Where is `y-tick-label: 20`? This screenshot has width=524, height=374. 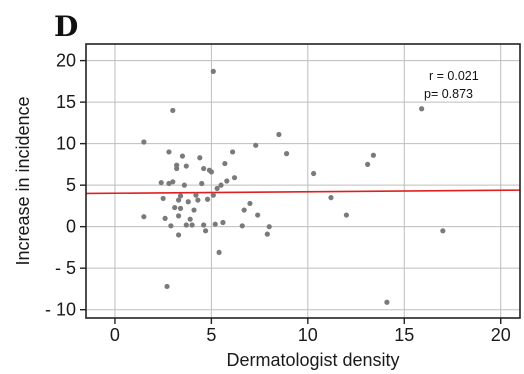
y-tick-label: 20 is located at coordinates (66, 61).